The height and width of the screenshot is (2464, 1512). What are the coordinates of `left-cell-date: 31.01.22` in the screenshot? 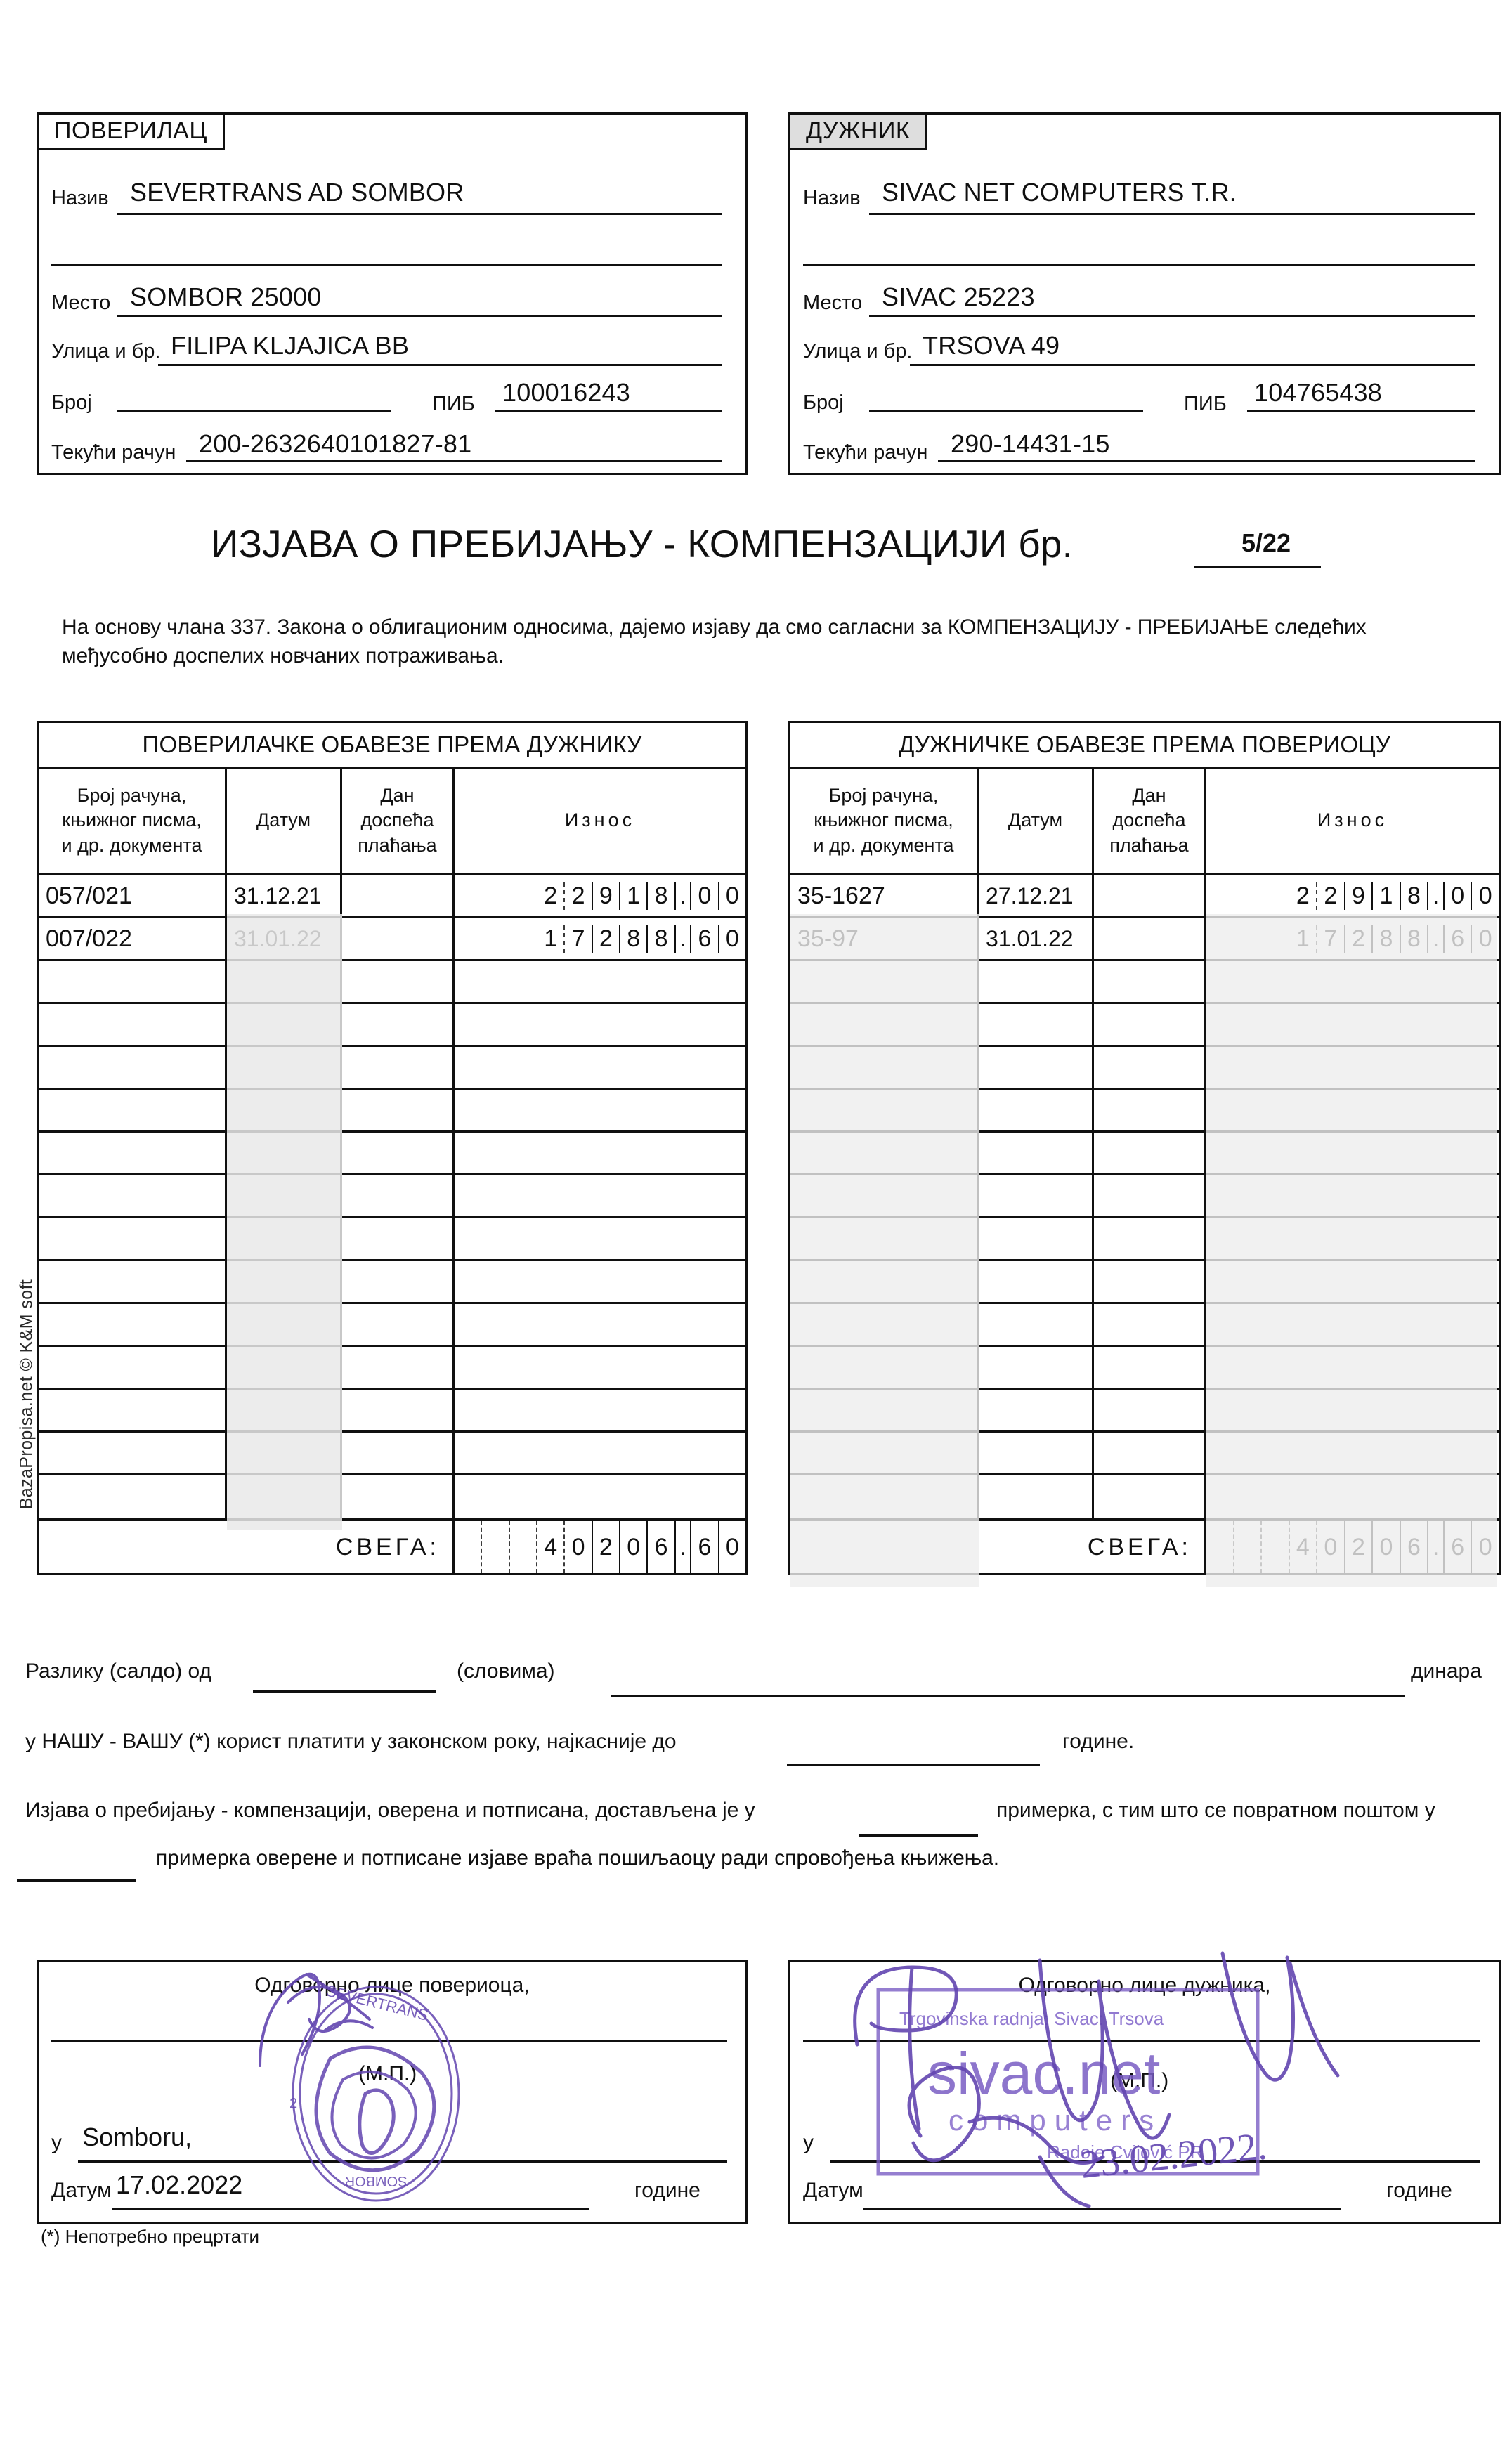 It's located at (284, 939).